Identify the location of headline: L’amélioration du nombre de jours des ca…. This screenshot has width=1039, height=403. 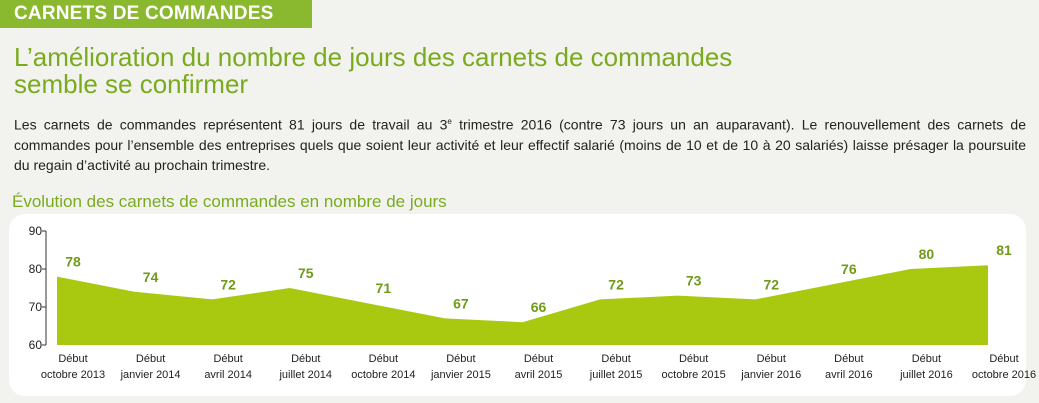
(464, 71).